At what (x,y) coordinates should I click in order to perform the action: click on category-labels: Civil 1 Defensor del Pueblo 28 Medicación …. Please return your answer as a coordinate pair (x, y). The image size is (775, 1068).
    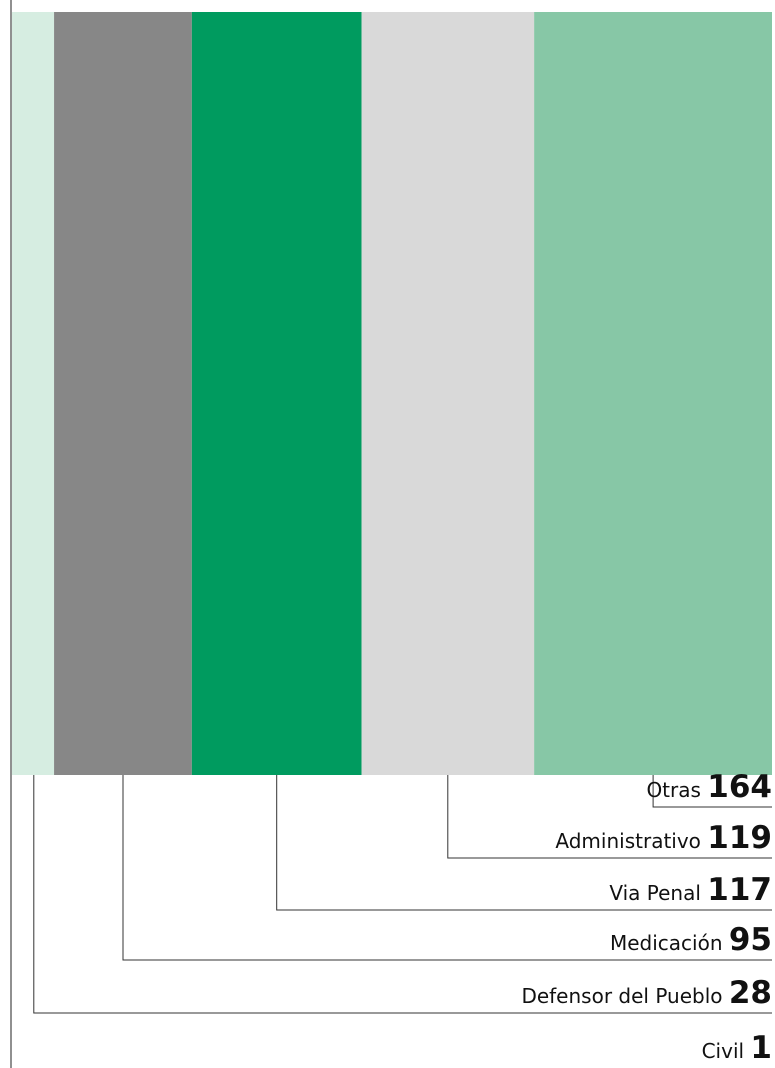
    Looking at the image, I should click on (646, 917).